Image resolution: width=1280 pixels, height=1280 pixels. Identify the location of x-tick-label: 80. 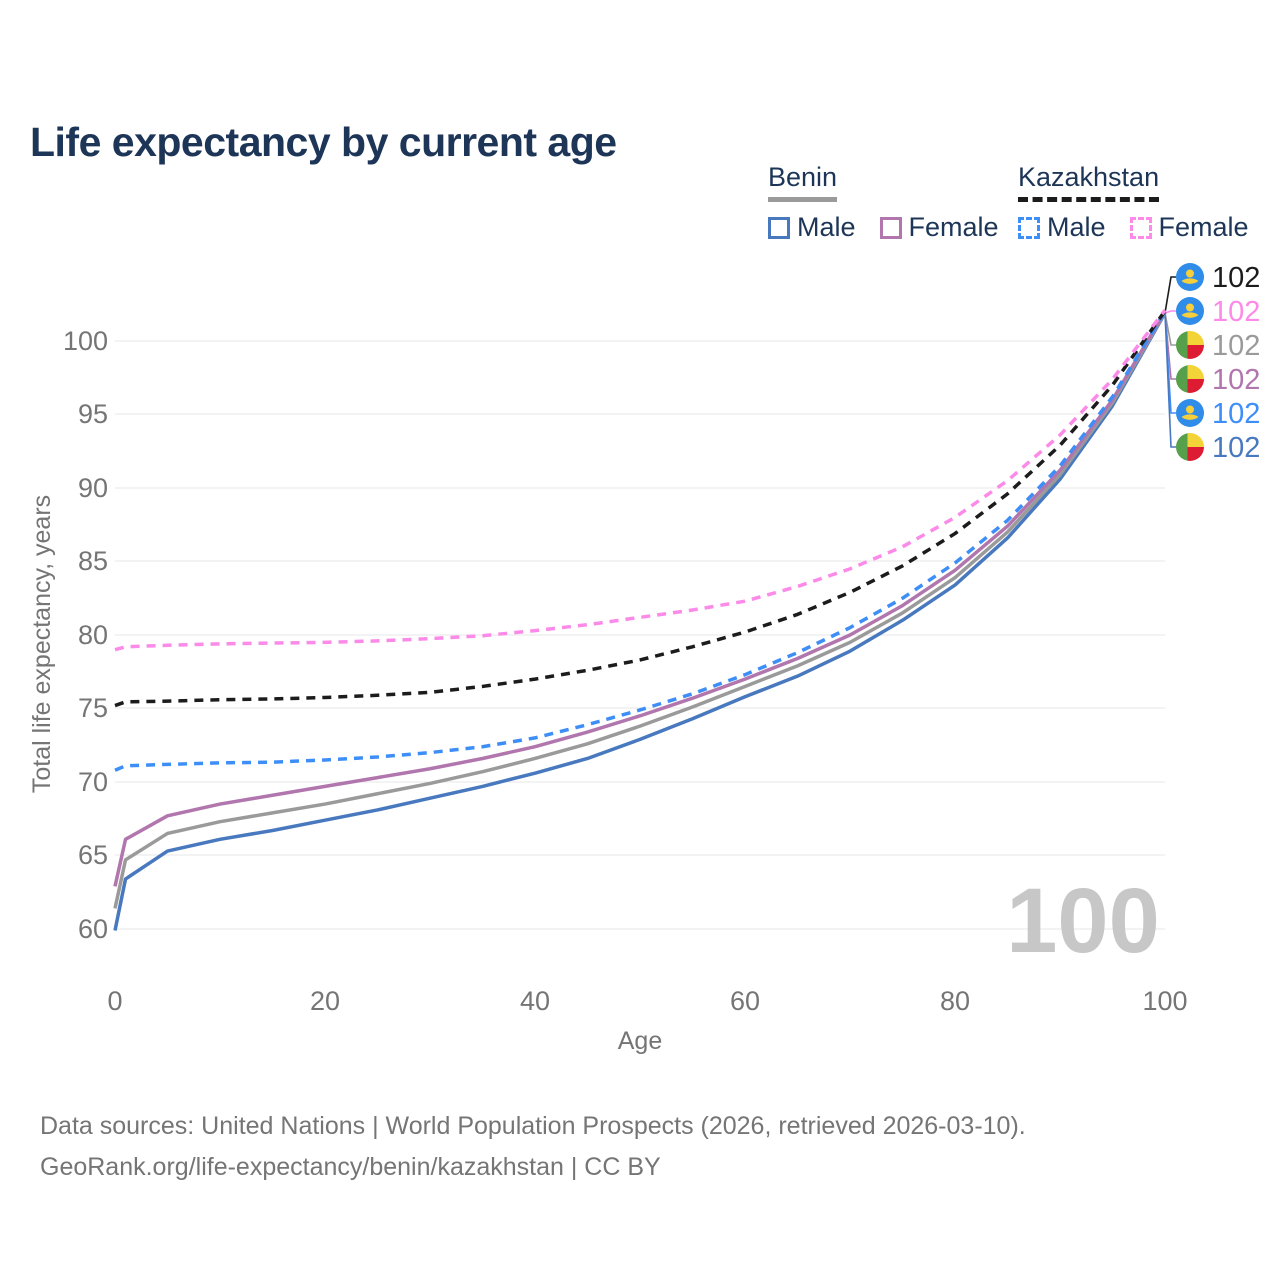
(955, 1001).